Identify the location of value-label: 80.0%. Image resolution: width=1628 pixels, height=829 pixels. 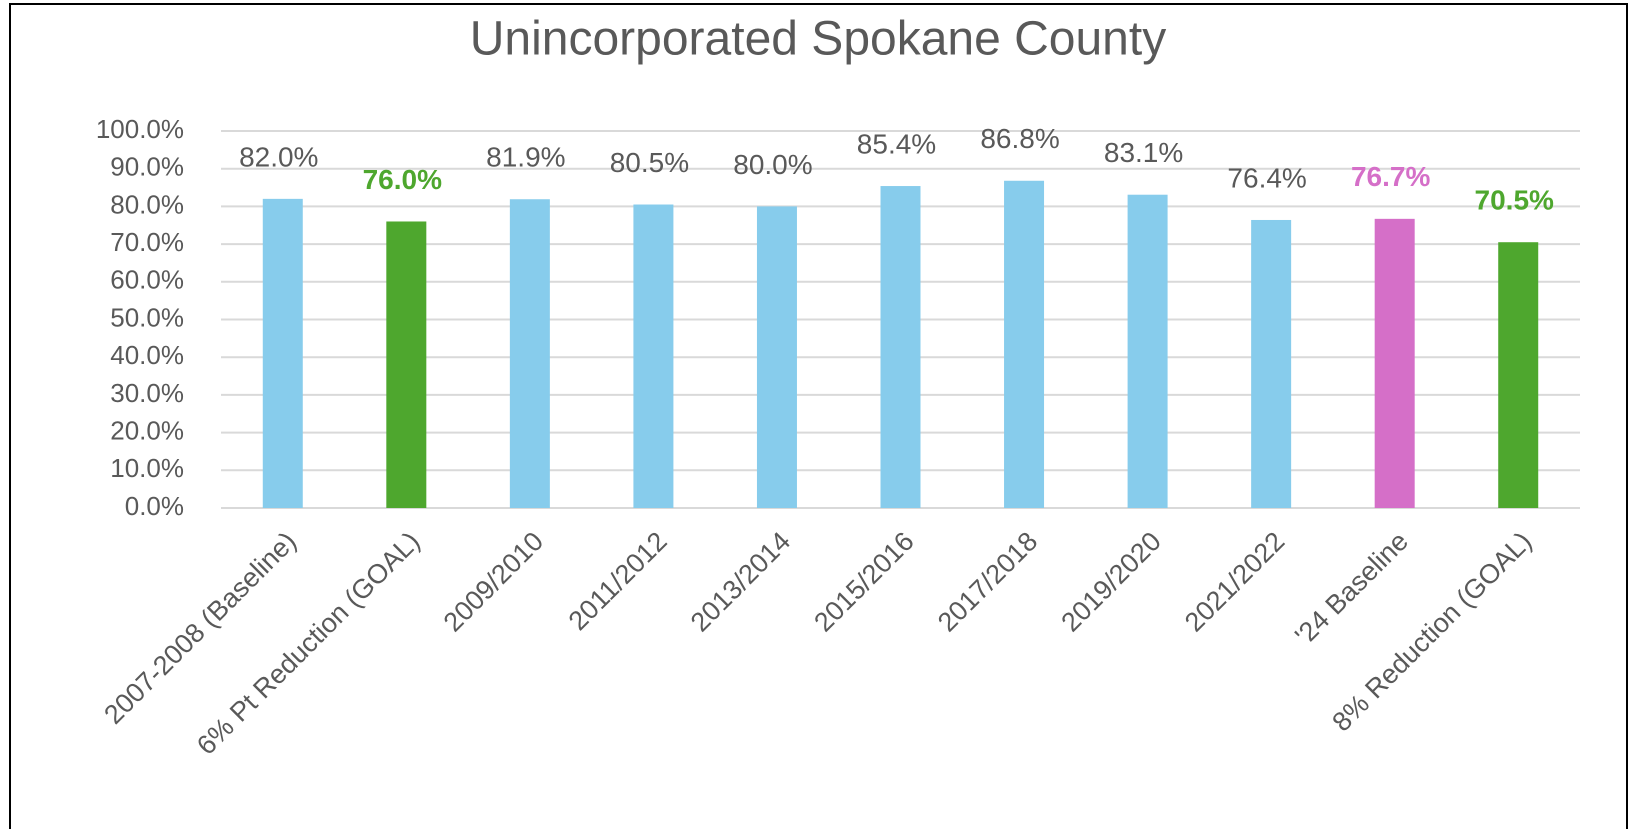
(772, 164).